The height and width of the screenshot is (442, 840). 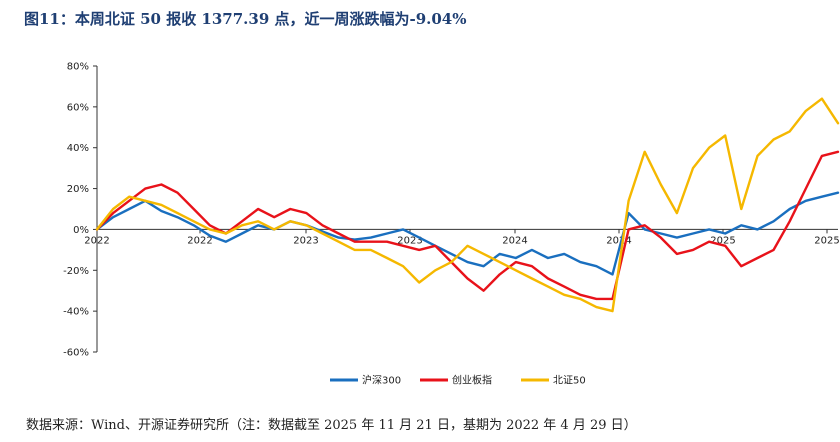 What do you see at coordinates (78, 189) in the screenshot?
I see `y-tick-label: 20%` at bounding box center [78, 189].